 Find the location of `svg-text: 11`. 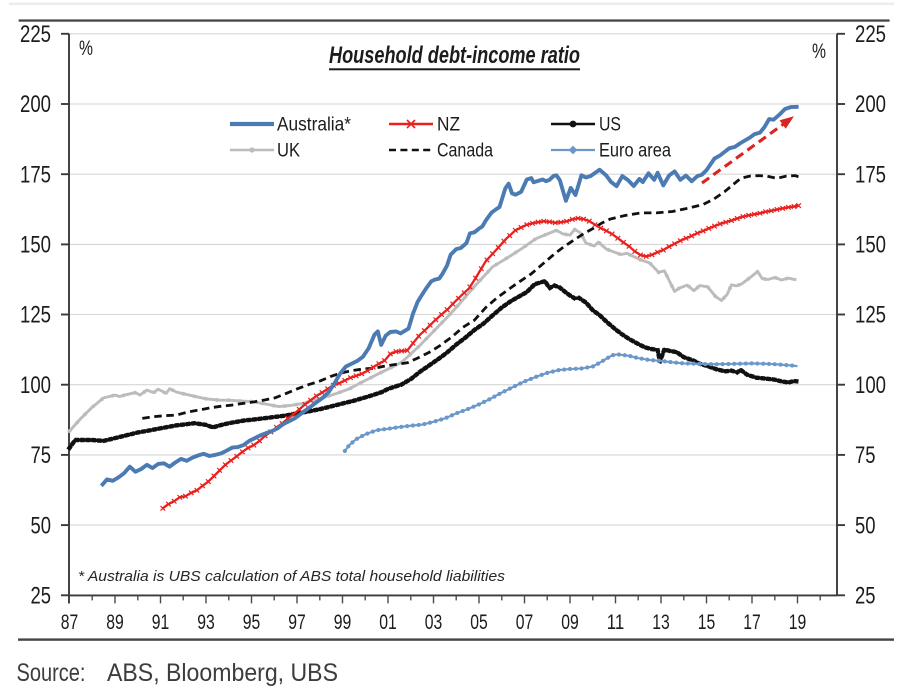

svg-text: 11 is located at coordinates (616, 622).